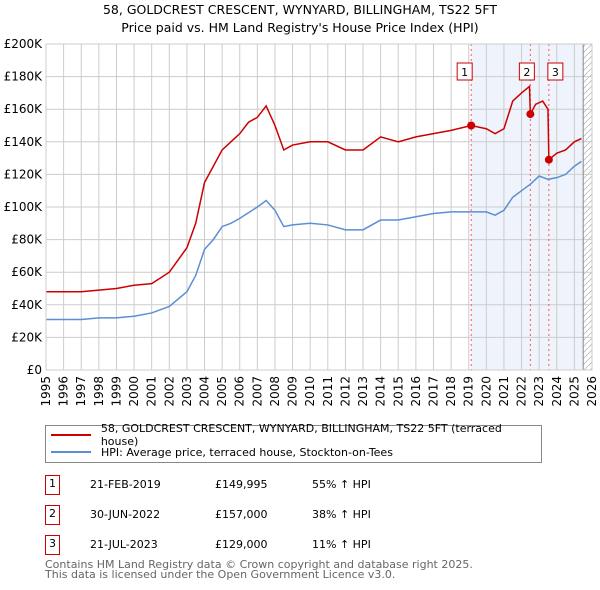 The image size is (600, 590). I want to click on x-tick-label: 2019, so click(469, 391).